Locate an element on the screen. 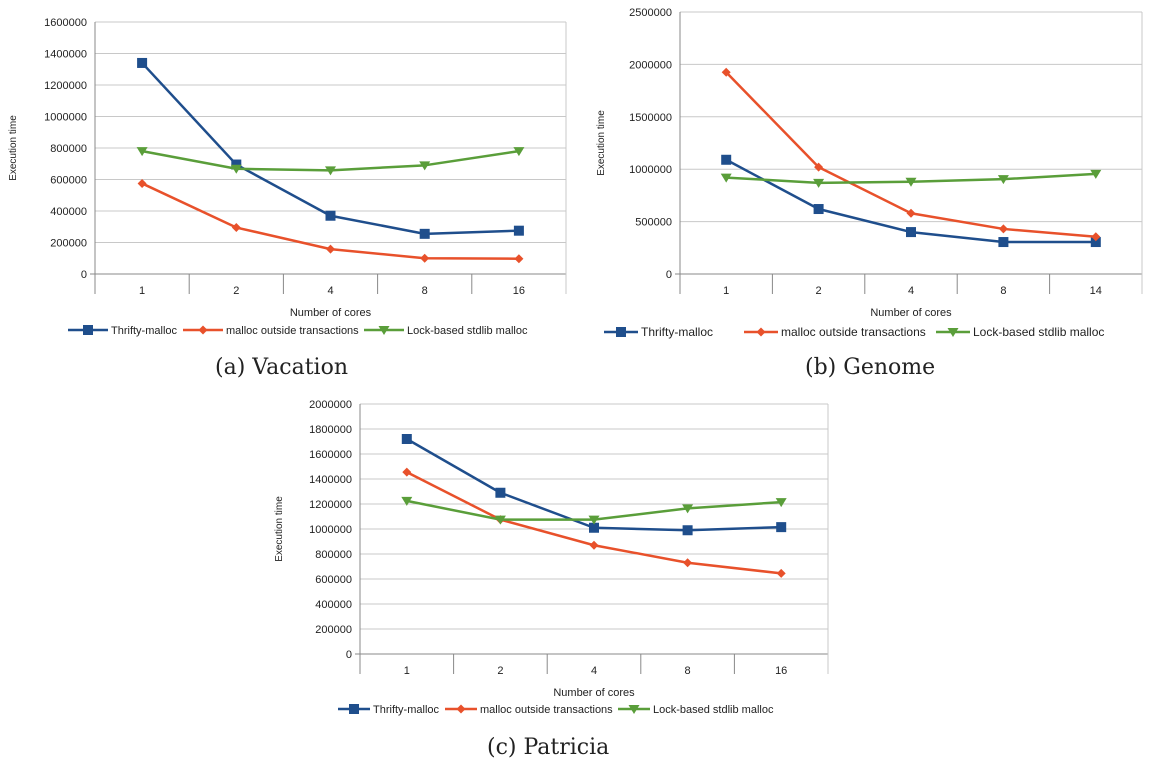 The image size is (1152, 763). vacation-legend-marker-outside is located at coordinates (203, 330).